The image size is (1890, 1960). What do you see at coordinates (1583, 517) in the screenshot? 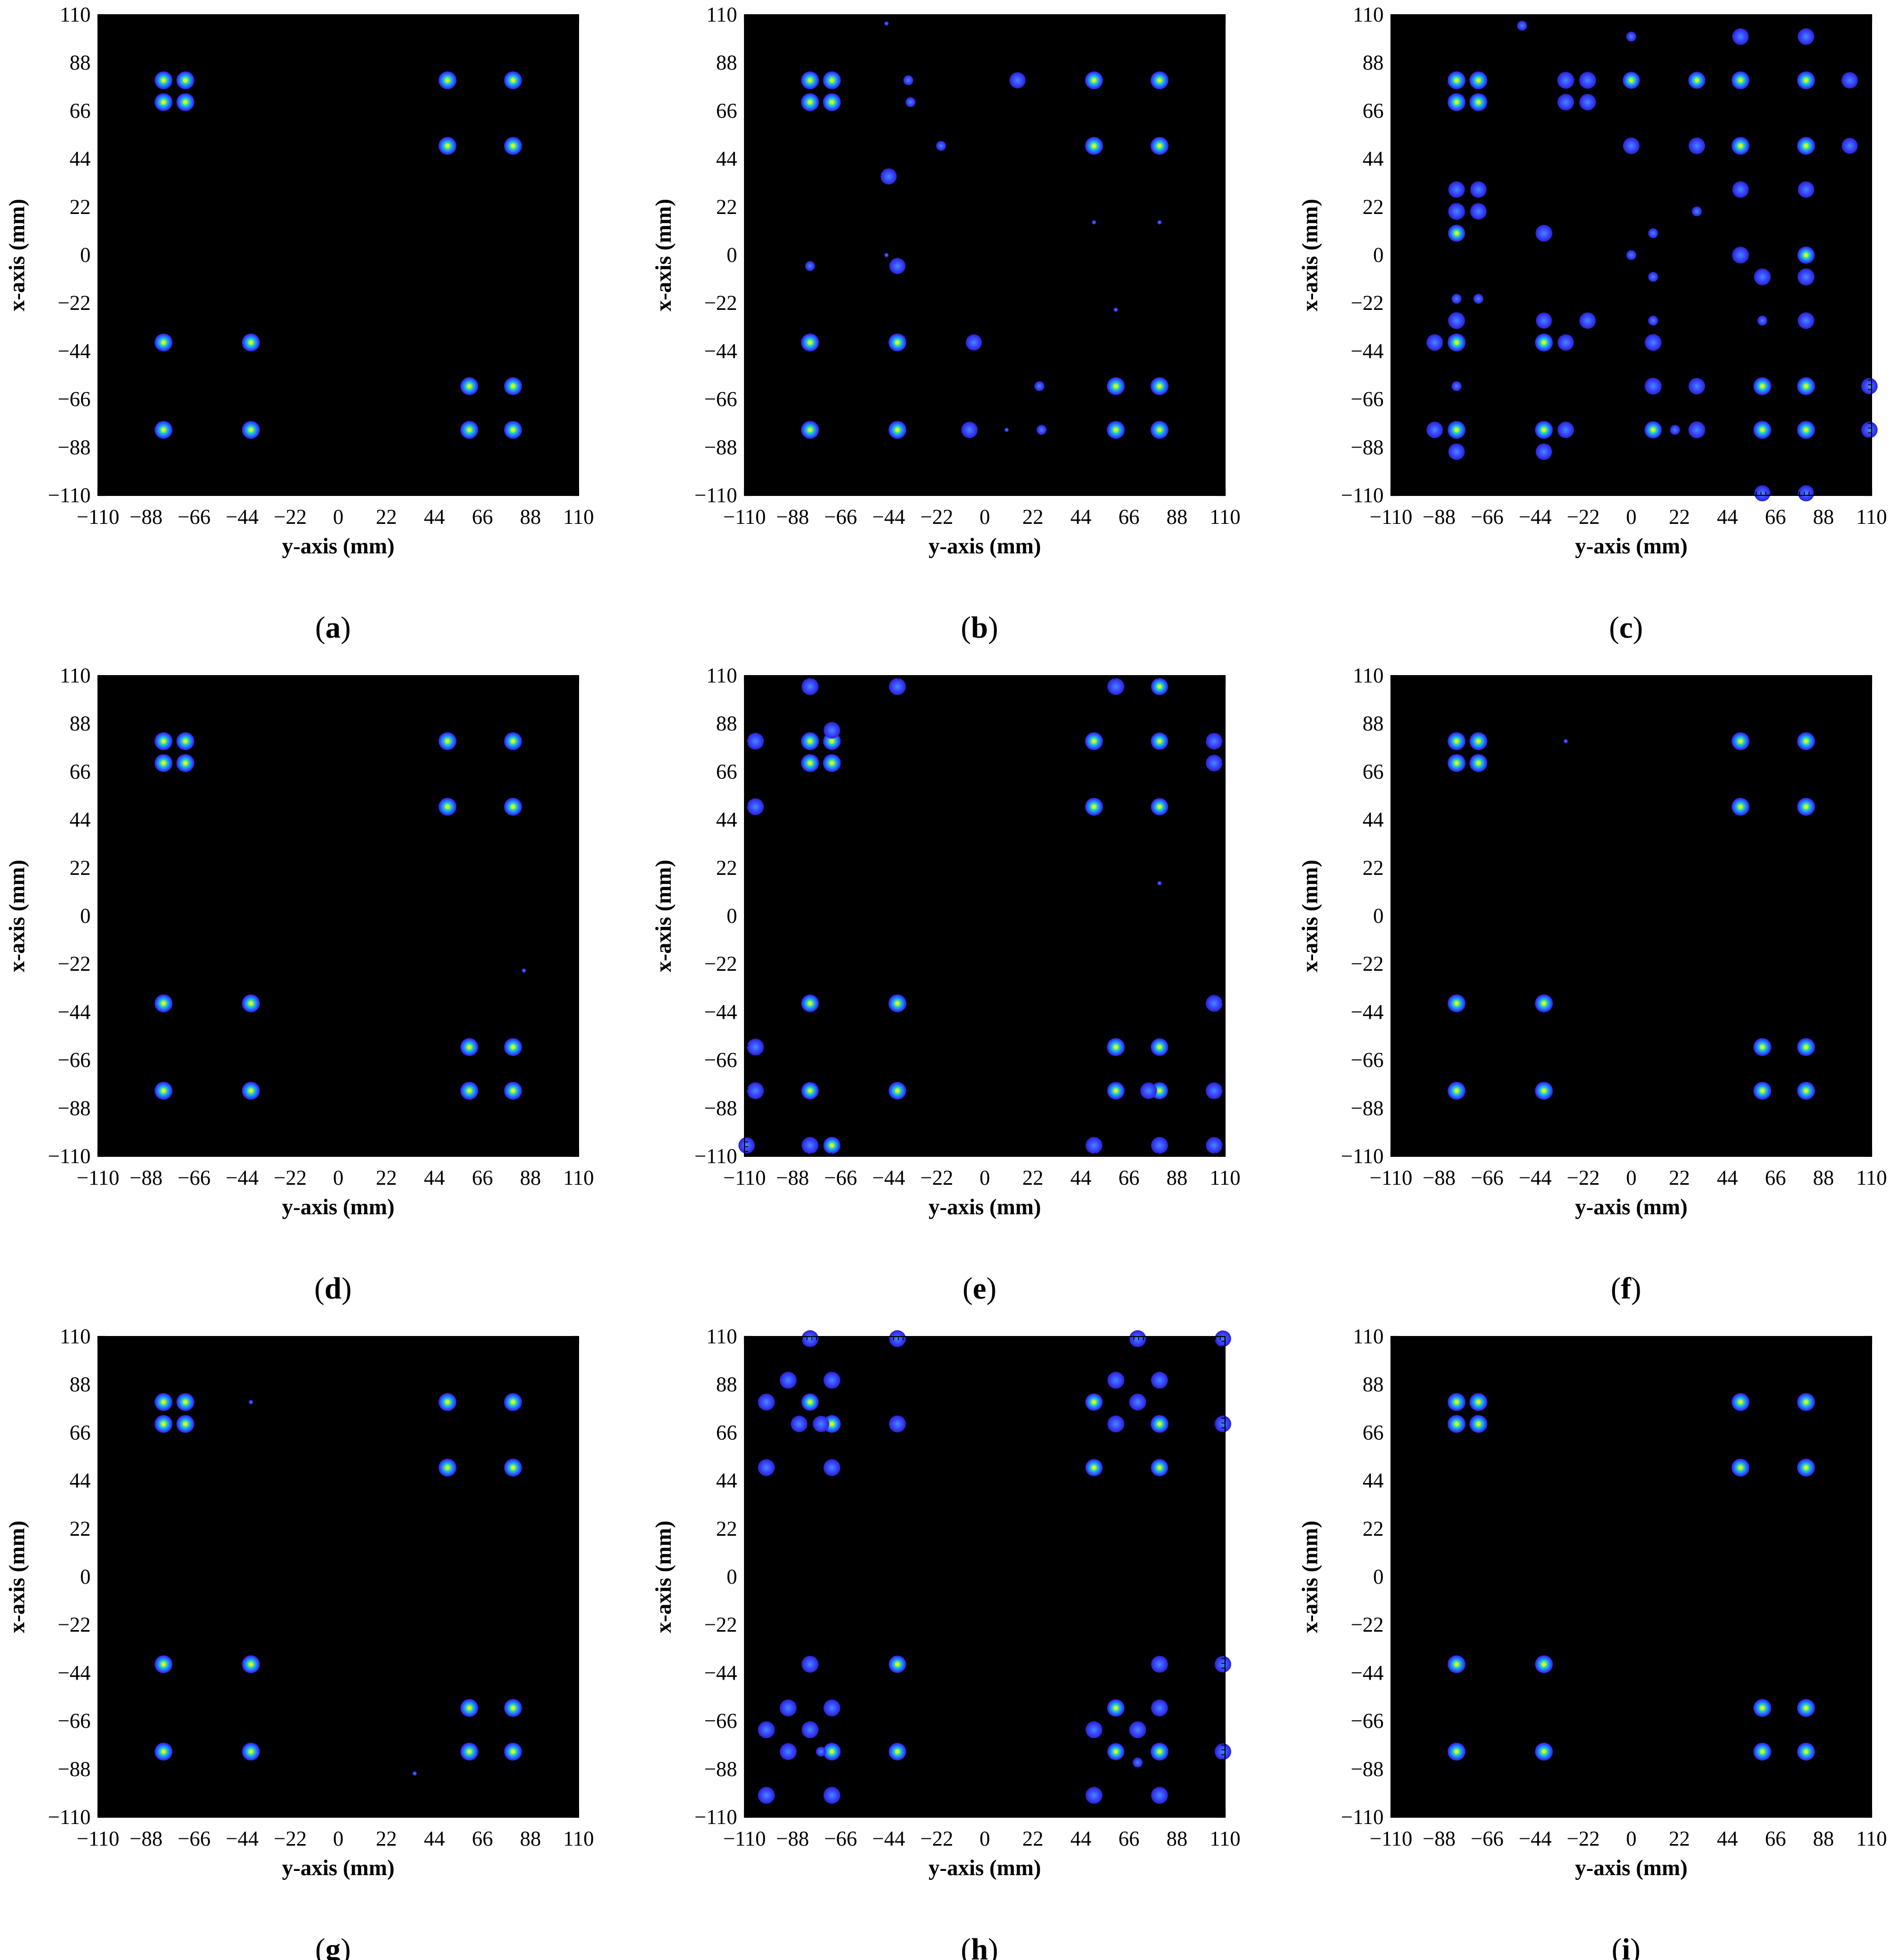
I see `x-tick-label: −22` at bounding box center [1583, 517].